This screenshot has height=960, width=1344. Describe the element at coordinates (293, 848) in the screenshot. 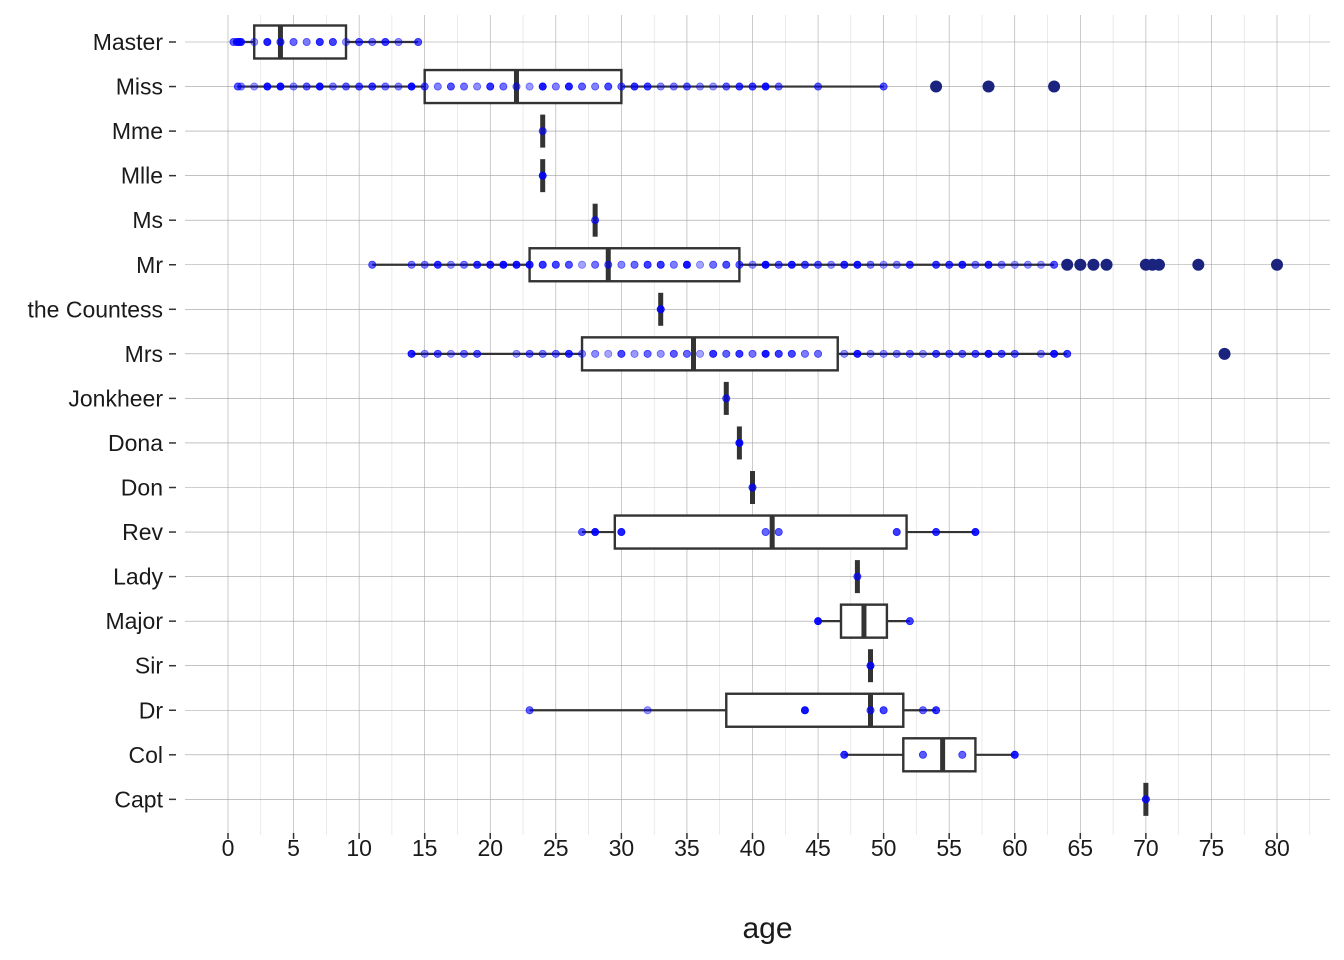

I see `x-tick-label: 5` at that location.